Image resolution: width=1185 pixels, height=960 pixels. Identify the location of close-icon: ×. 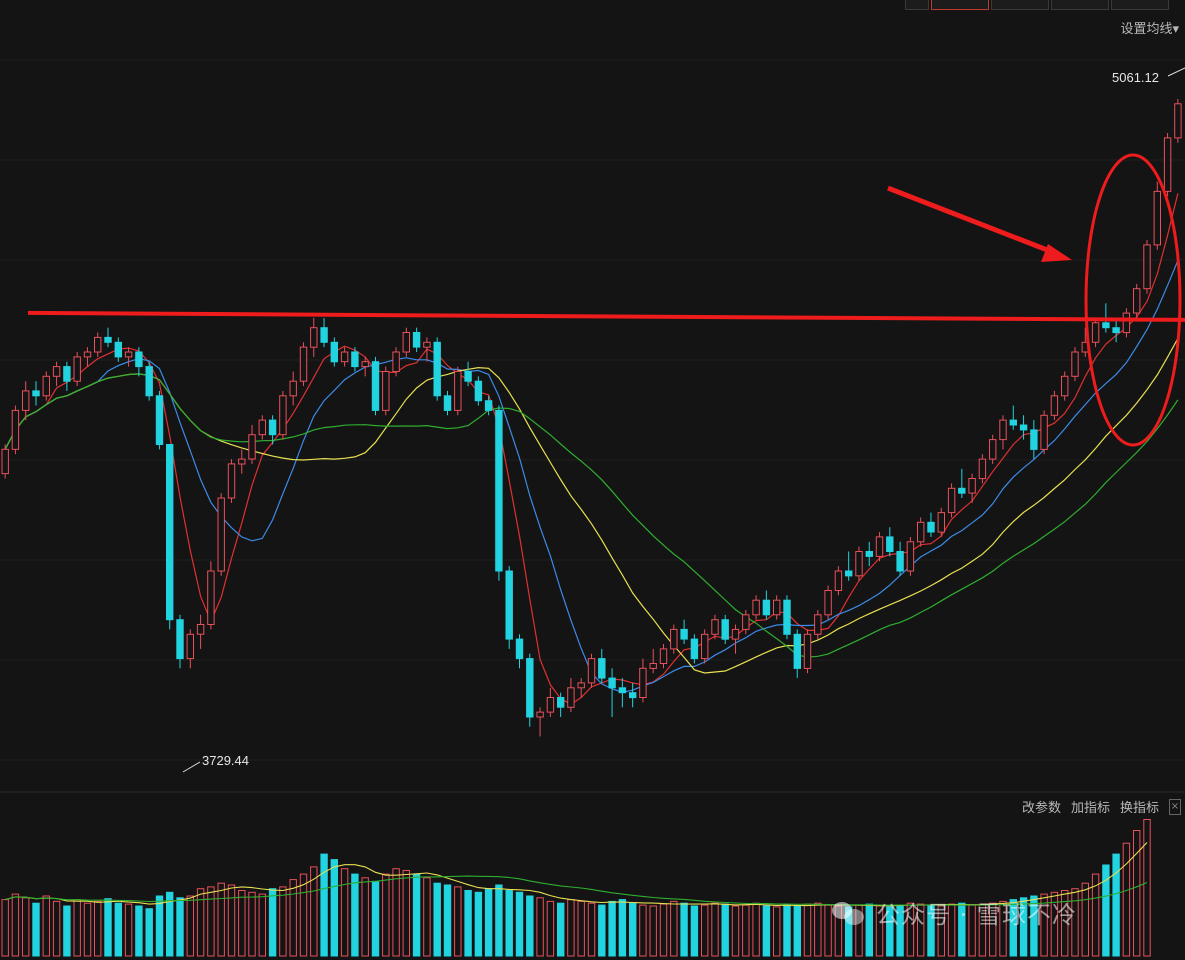
(1175, 806).